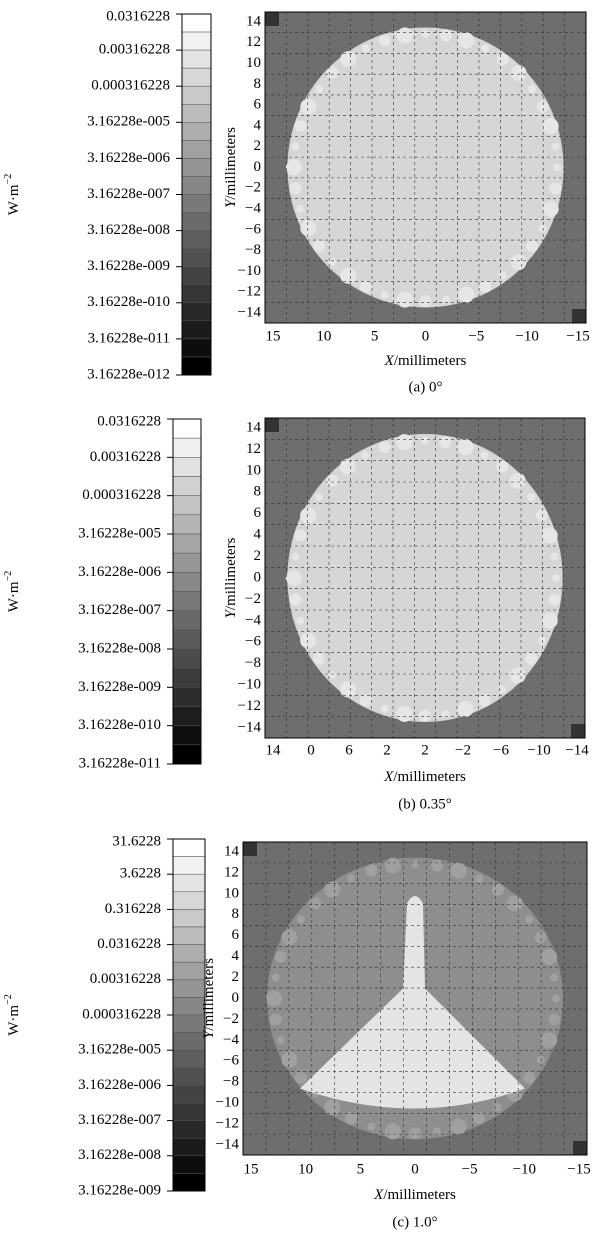  I want to click on y-tick-label: 0, so click(258, 167).